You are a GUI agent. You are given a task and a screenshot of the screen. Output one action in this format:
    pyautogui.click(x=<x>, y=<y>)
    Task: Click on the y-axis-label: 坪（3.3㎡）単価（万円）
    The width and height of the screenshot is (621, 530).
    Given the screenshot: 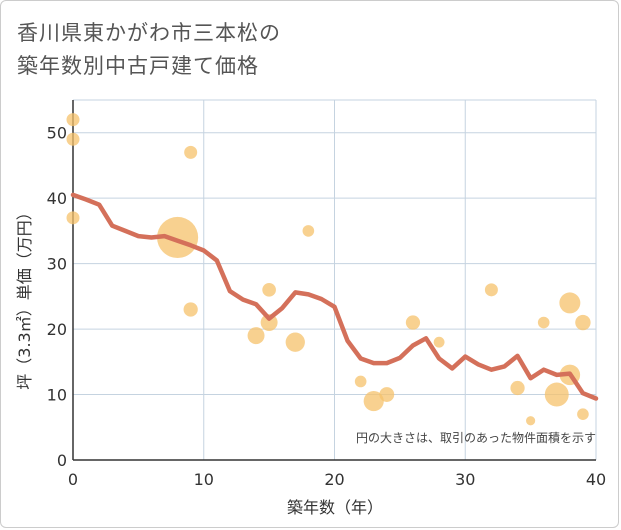 What is the action you would take?
    pyautogui.click(x=24, y=296)
    